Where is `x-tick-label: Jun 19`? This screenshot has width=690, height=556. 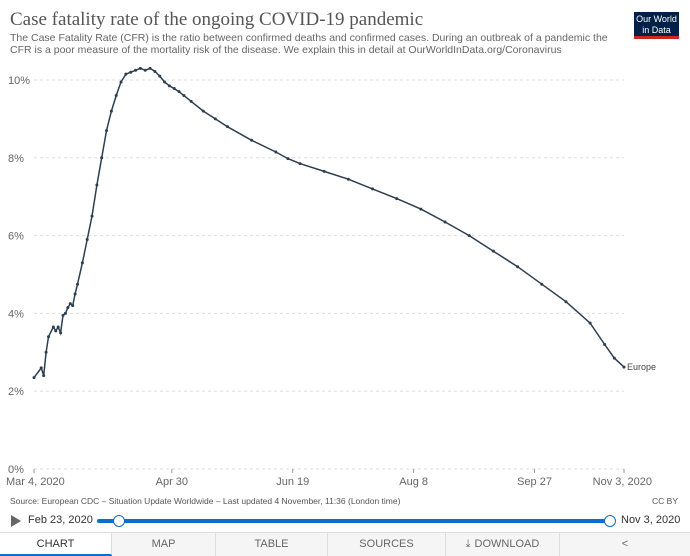 x-tick-label: Jun 19 is located at coordinates (292, 482).